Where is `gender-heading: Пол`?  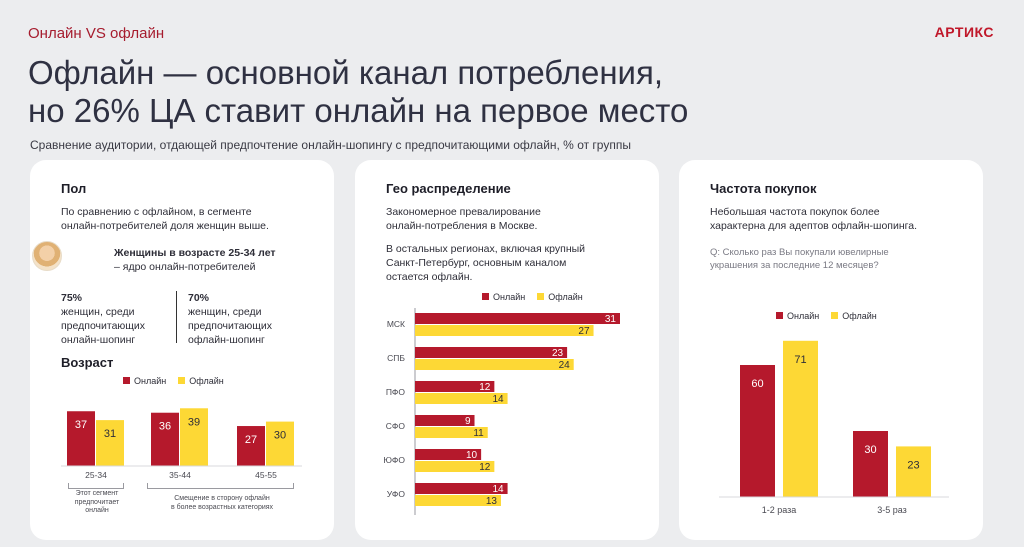
gender-heading: Пол is located at coordinates (74, 188).